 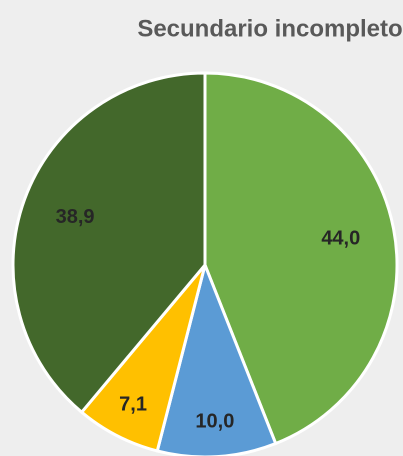 I want to click on chart-title: Secundario incompleto, so click(x=269, y=28).